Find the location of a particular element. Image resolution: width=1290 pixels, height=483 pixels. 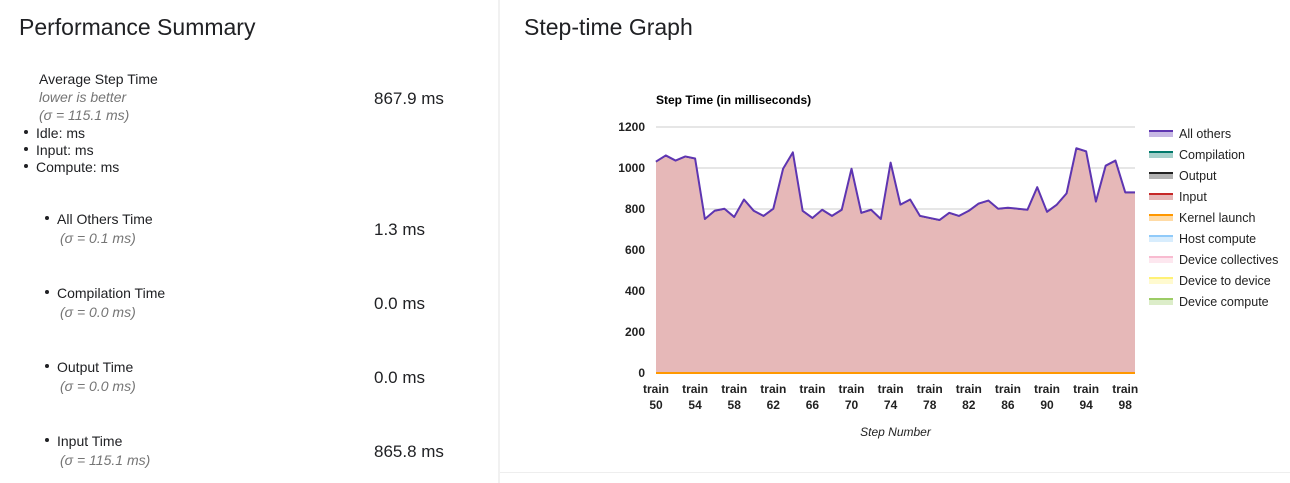

y-tick-label: 400 is located at coordinates (635, 291).